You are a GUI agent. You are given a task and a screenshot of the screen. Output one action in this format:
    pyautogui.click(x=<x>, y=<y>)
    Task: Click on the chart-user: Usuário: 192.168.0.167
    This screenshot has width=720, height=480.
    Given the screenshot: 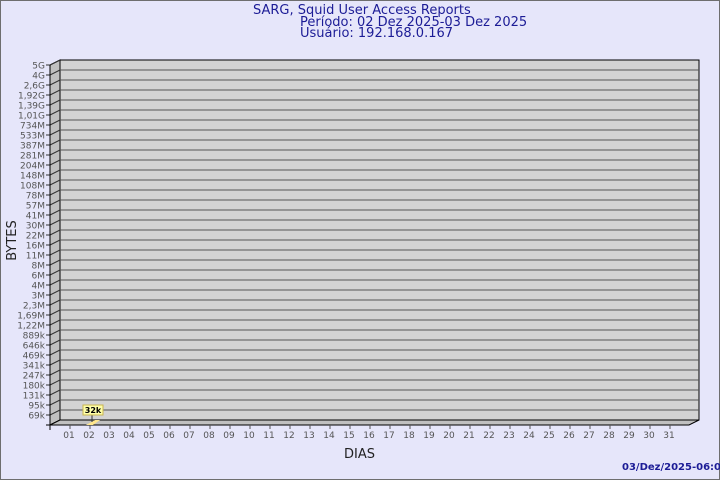 What is the action you would take?
    pyautogui.click(x=377, y=33)
    